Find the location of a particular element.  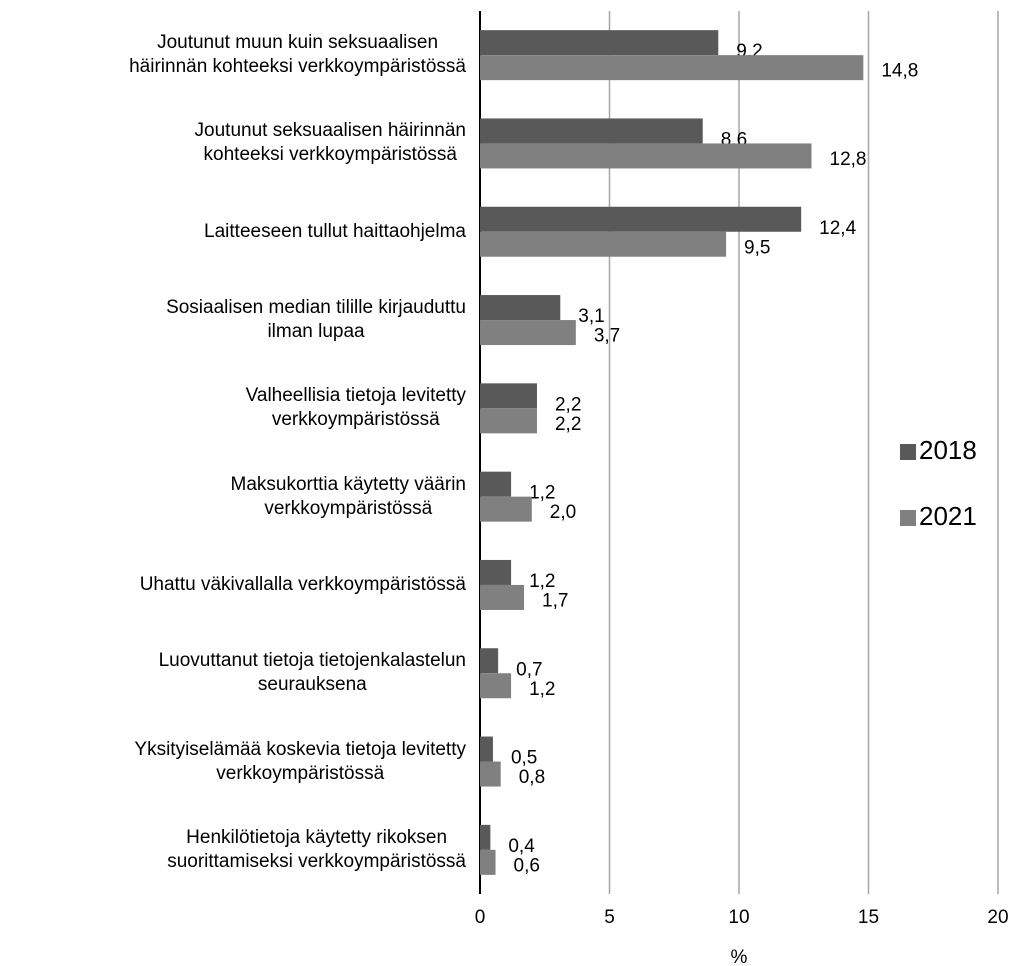

data-label: 12,8 is located at coordinates (848, 159).